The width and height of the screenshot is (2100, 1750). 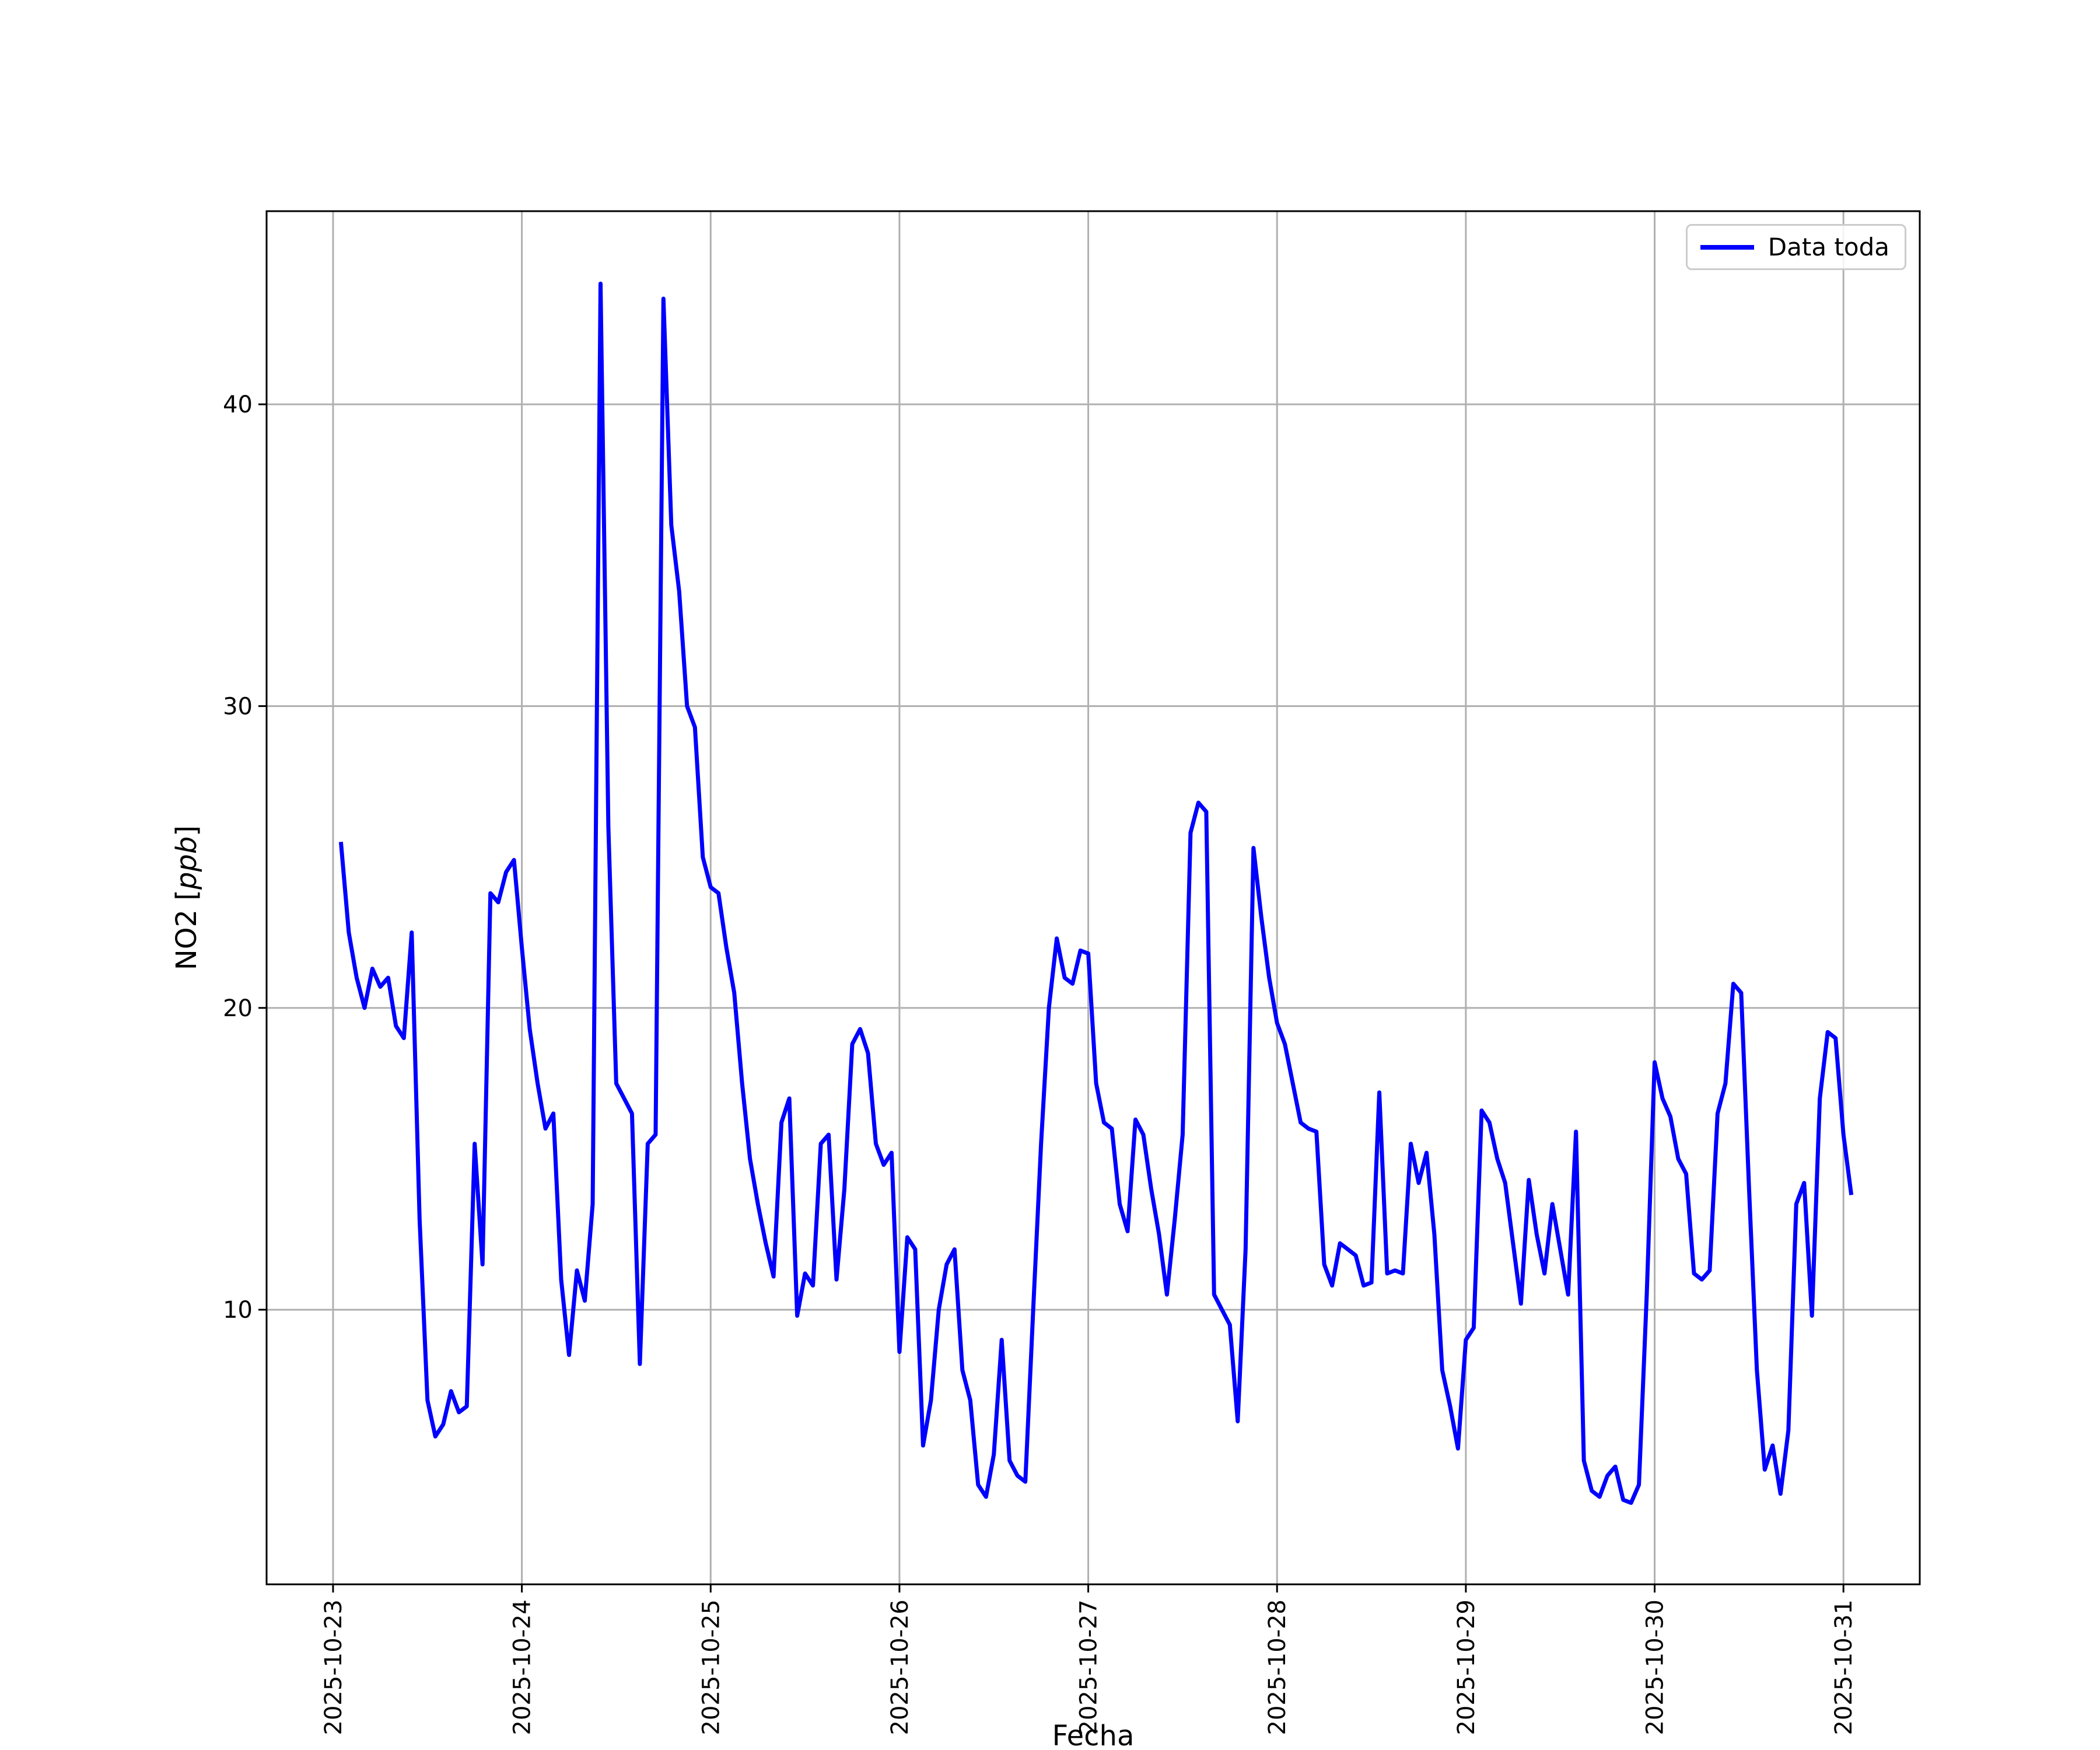 What do you see at coordinates (1828, 247) in the screenshot?
I see `legend-label: Data toda` at bounding box center [1828, 247].